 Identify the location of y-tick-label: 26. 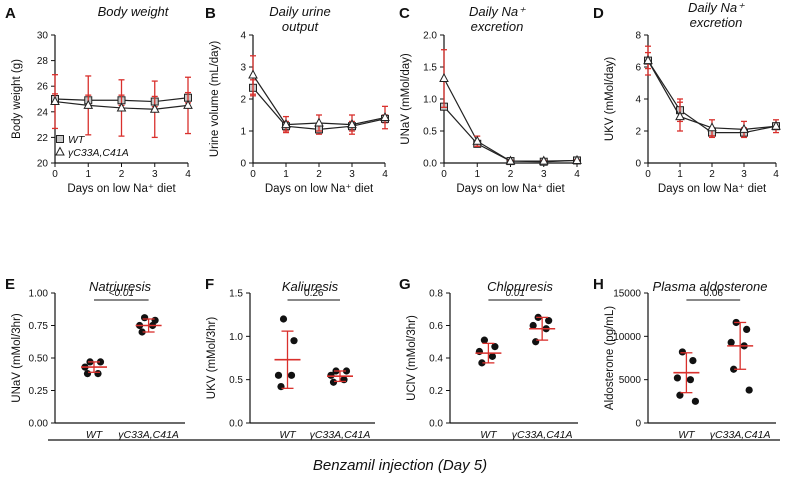
(43, 87).